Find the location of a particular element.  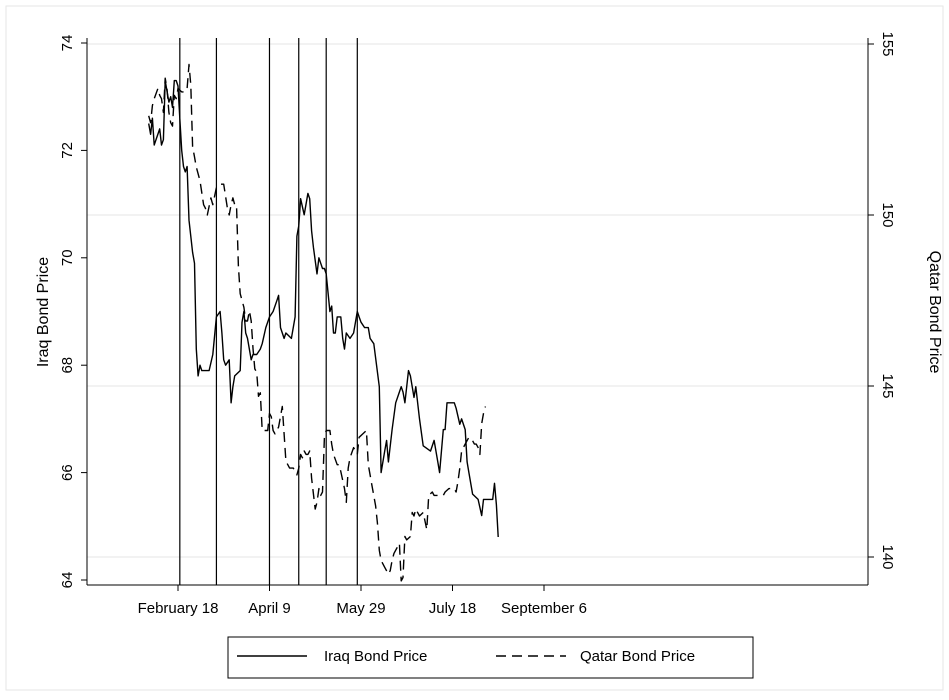

legend: Iraq Bond Price Qatar Bond Price is located at coordinates (490, 657).